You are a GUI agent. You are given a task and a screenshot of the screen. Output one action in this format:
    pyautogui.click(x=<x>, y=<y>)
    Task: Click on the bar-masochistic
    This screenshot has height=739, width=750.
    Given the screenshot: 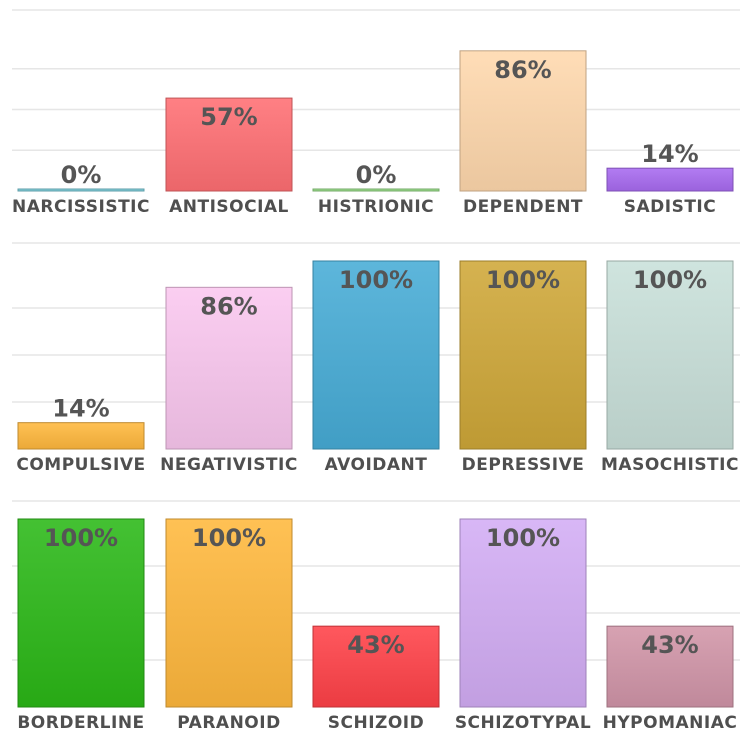 What is the action you would take?
    pyautogui.click(x=670, y=355)
    